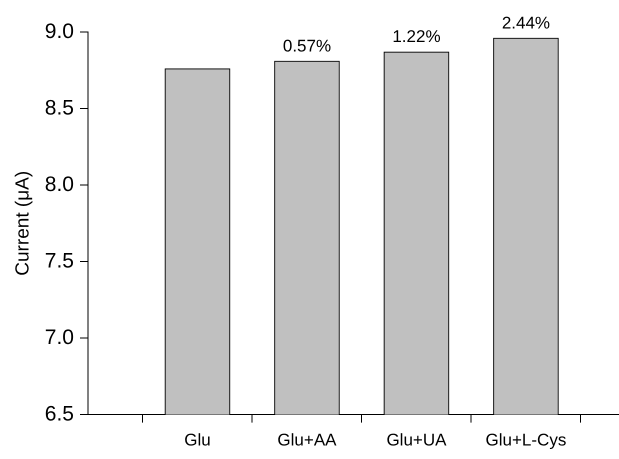 This screenshot has height=459, width=619. What do you see at coordinates (23, 223) in the screenshot?
I see `y-axis-title: Current (μA)` at bounding box center [23, 223].